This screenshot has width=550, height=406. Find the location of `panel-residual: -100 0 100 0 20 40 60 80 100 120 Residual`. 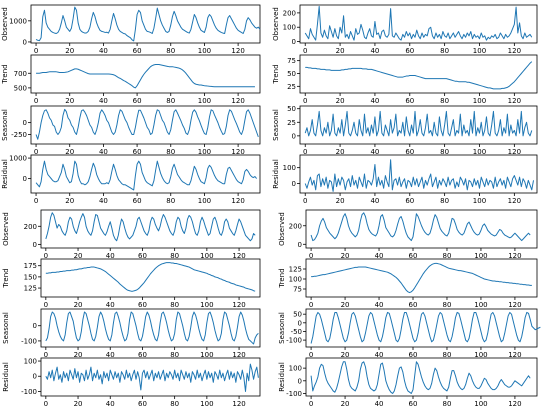

panel-residual: -100 0 100 0 20 40 60 80 100 120 Residual is located at coordinates (131, 381).